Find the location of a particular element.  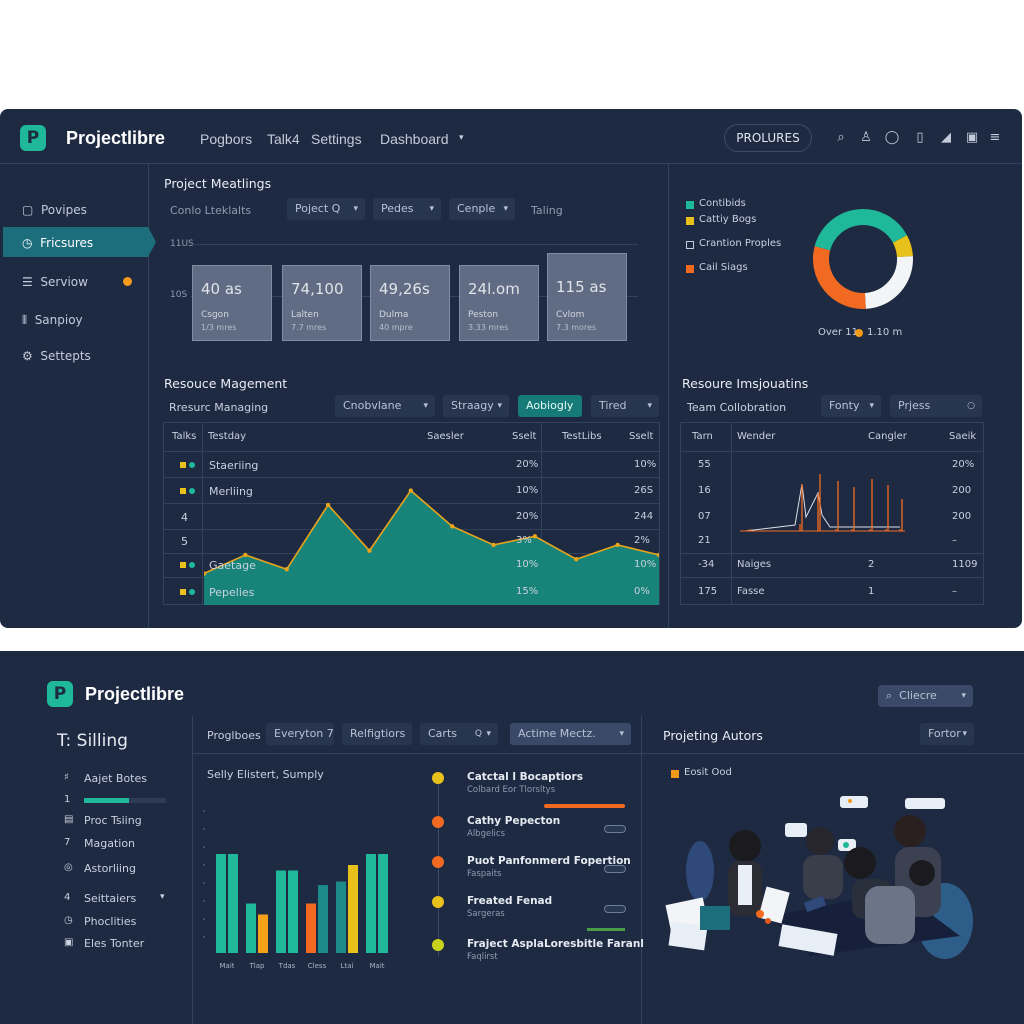

sidebar-item-4: ⚙ Settepts is located at coordinates (56, 356).